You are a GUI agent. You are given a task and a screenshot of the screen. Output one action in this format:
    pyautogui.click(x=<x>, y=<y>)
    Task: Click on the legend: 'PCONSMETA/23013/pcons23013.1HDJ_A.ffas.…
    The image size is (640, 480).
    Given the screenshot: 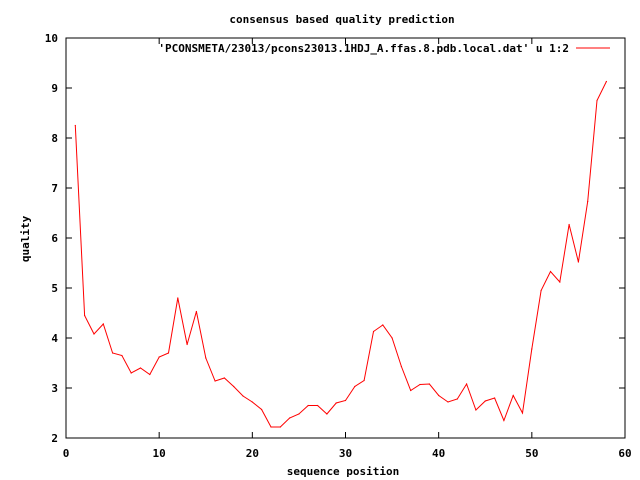 What is the action you would take?
    pyautogui.click(x=384, y=48)
    